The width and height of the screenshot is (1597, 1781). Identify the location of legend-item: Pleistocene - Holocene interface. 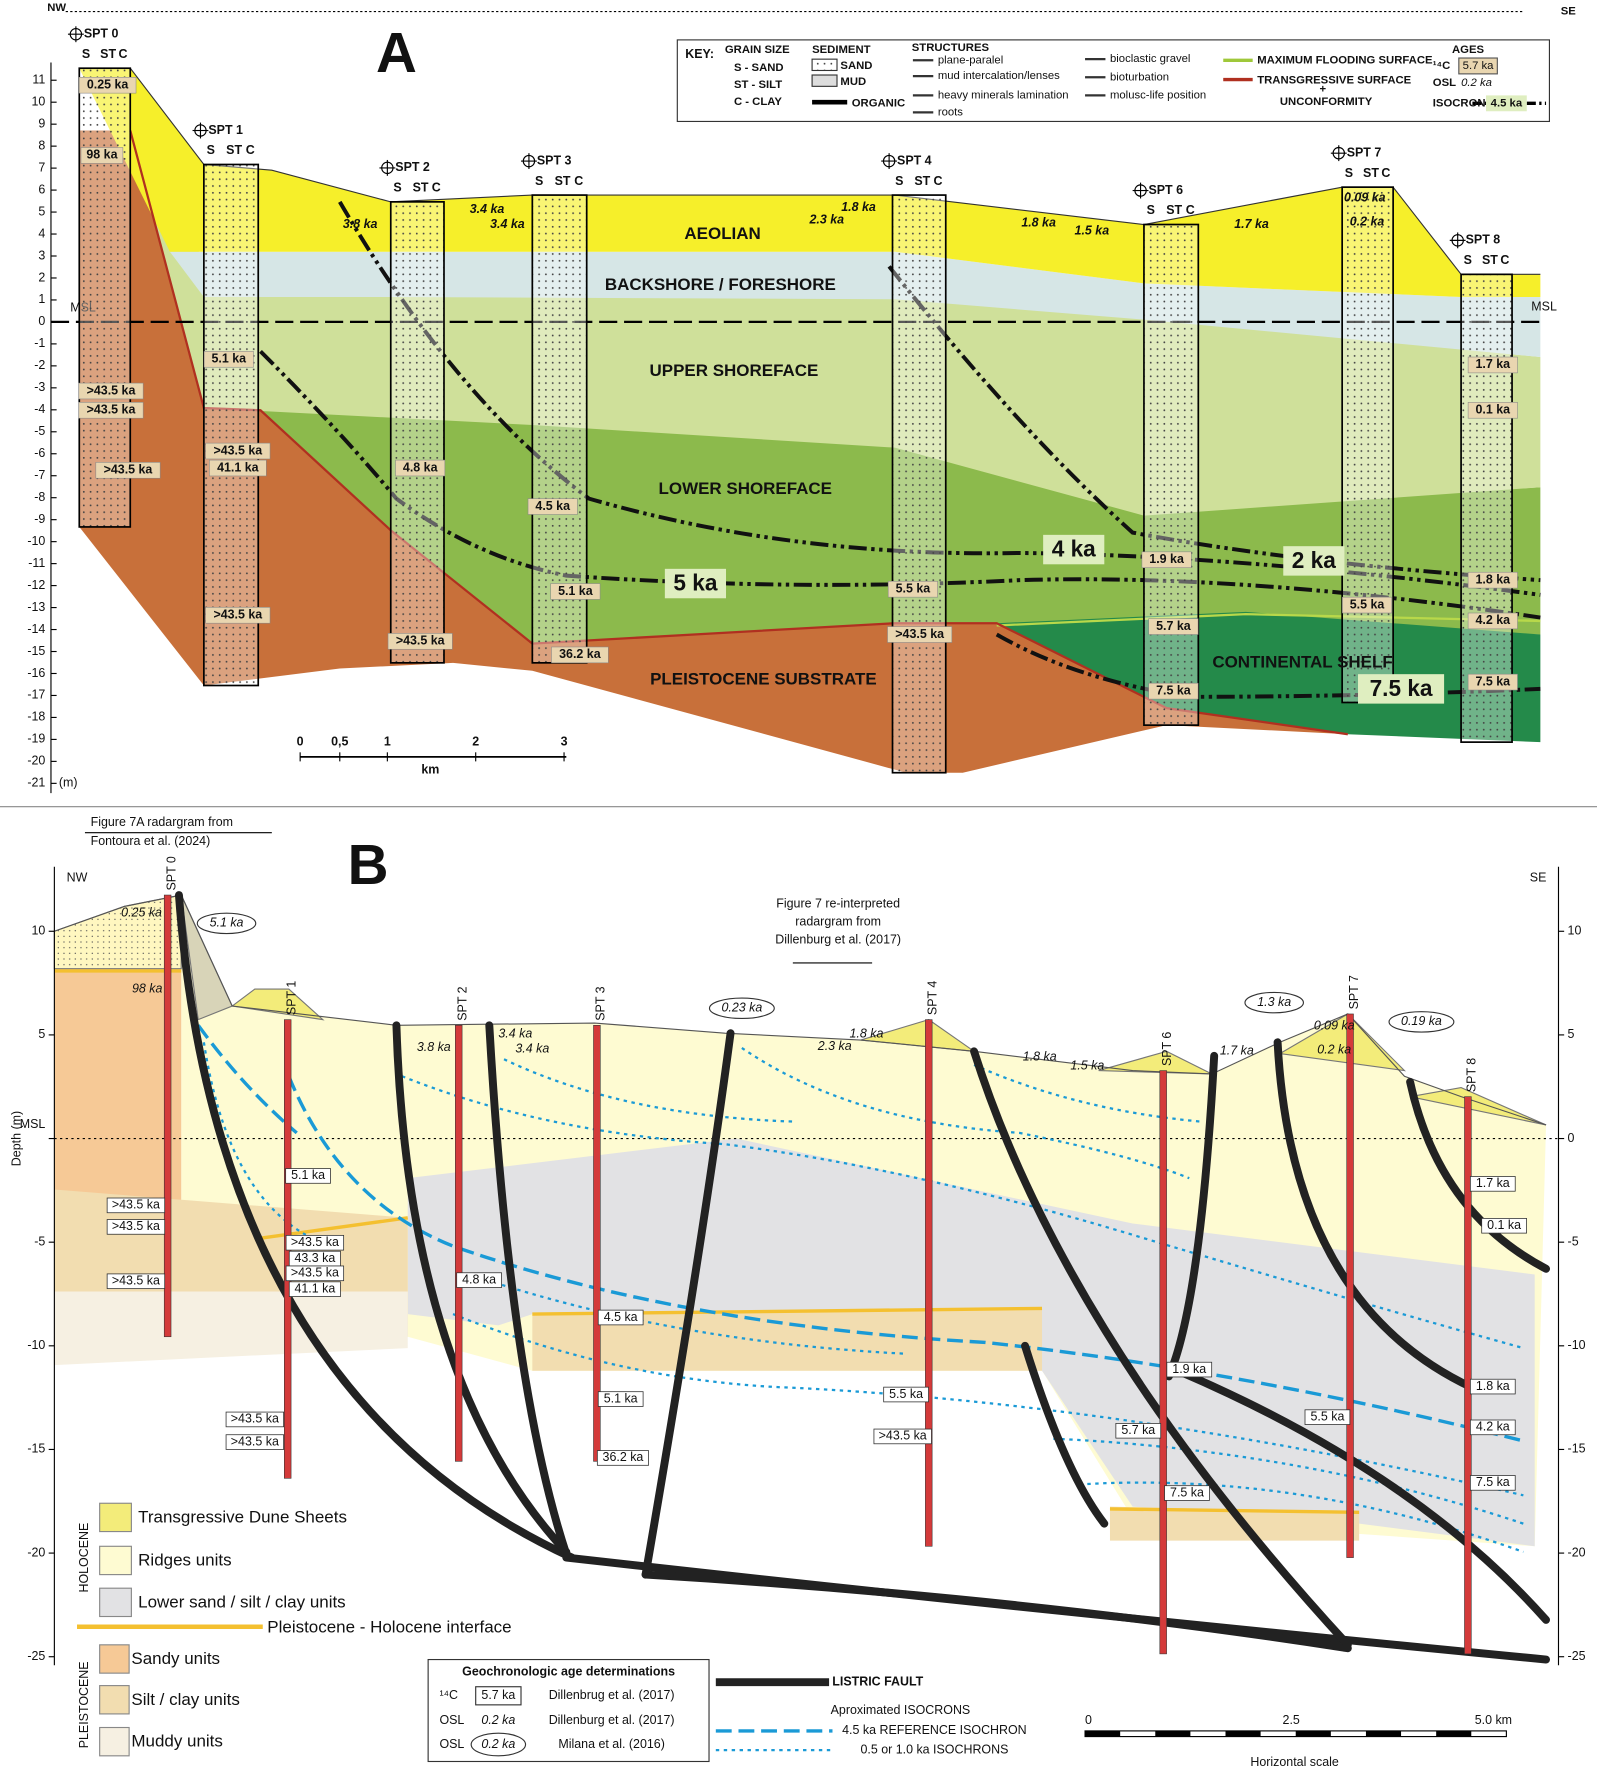
(389, 1626).